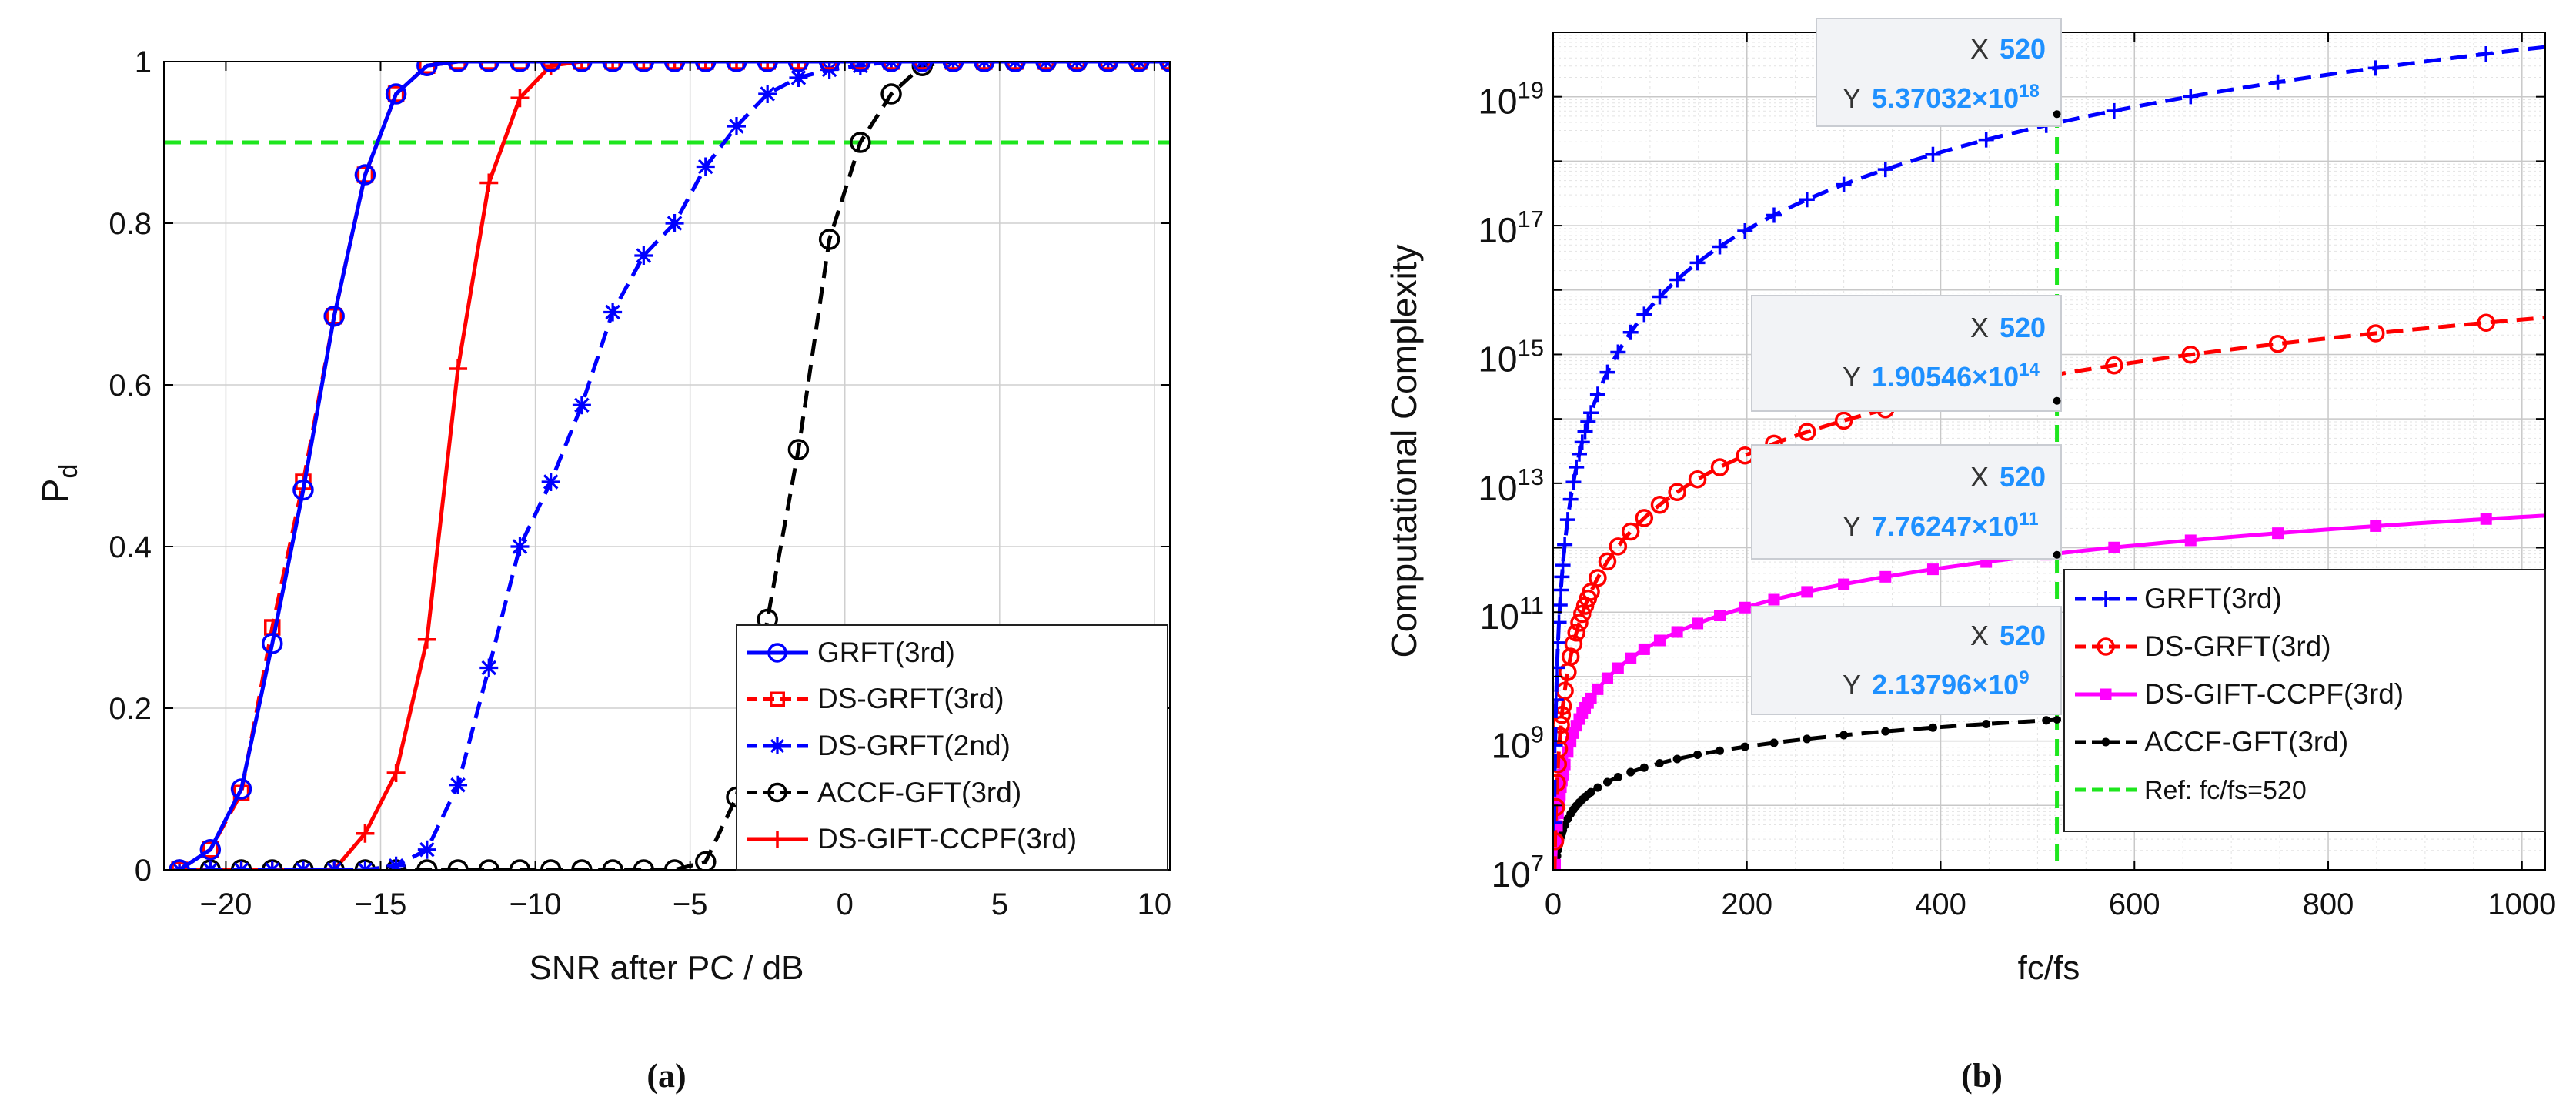 This screenshot has width=2576, height=1100. I want to click on datatip-point, so click(2057, 555).